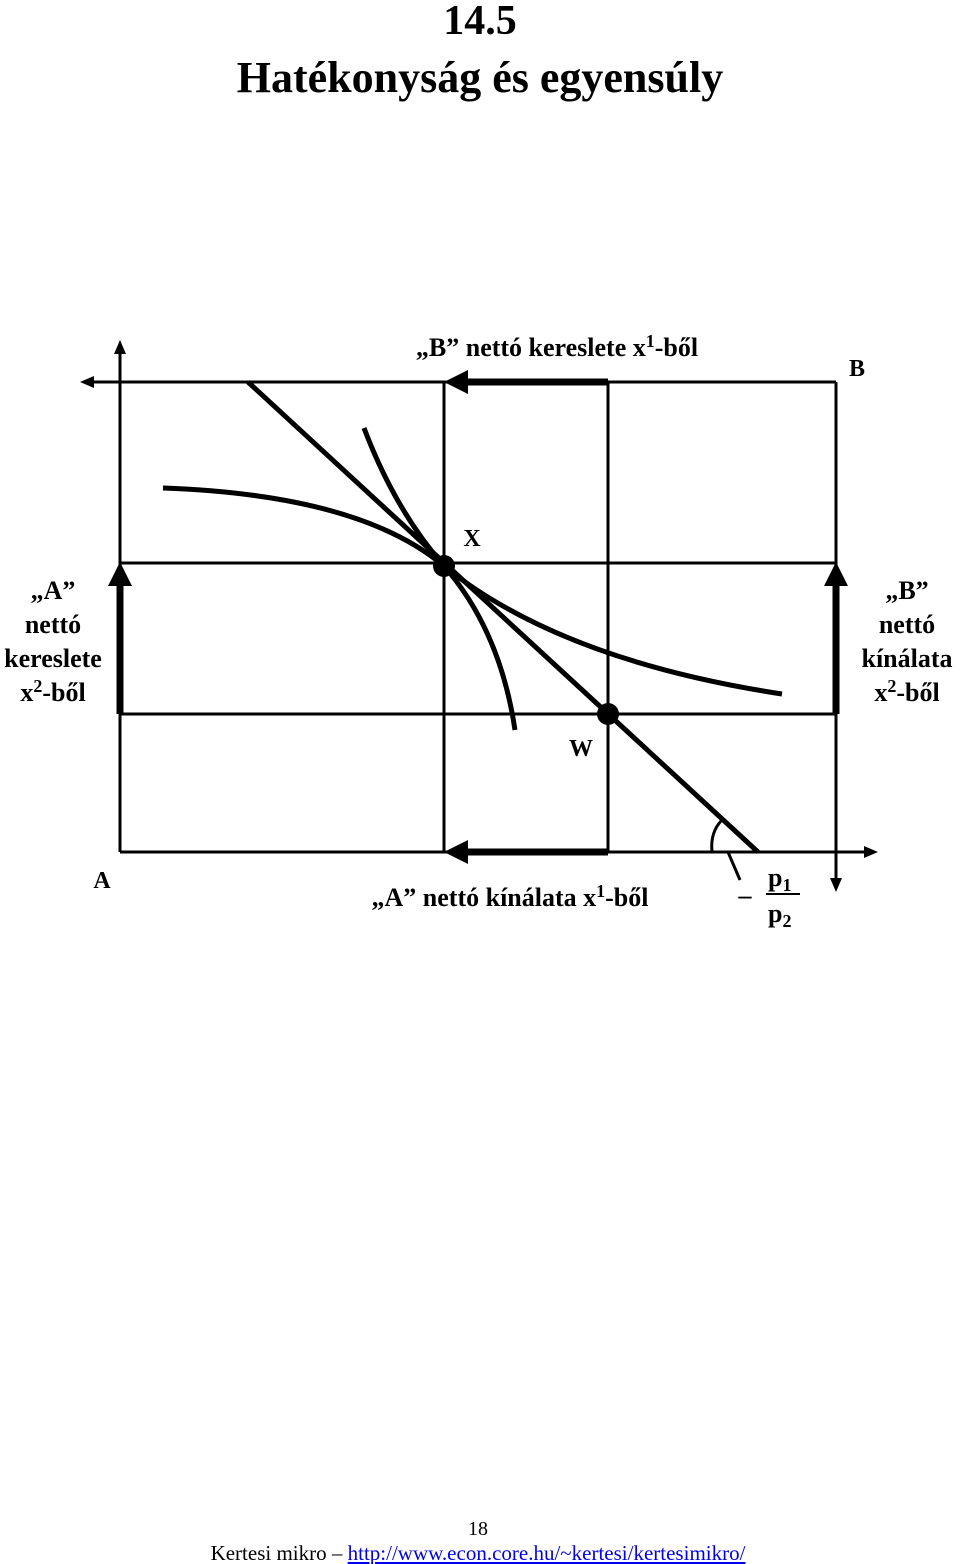 This screenshot has height=1564, width=960. Describe the element at coordinates (786, 885) in the screenshot. I see `subscript: 1` at that location.